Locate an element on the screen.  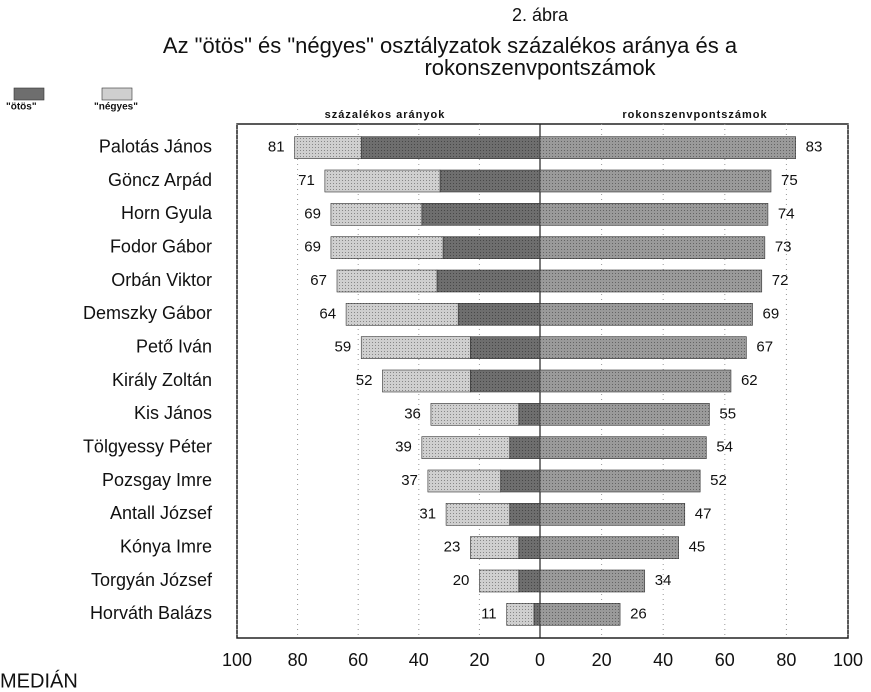
legend-label: "négyes" is located at coordinates (116, 107).